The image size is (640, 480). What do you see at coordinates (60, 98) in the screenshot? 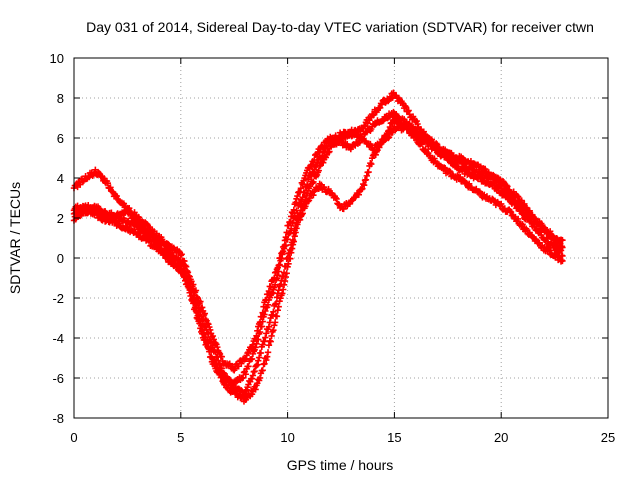
I see `y-tick-label: 8` at bounding box center [60, 98].